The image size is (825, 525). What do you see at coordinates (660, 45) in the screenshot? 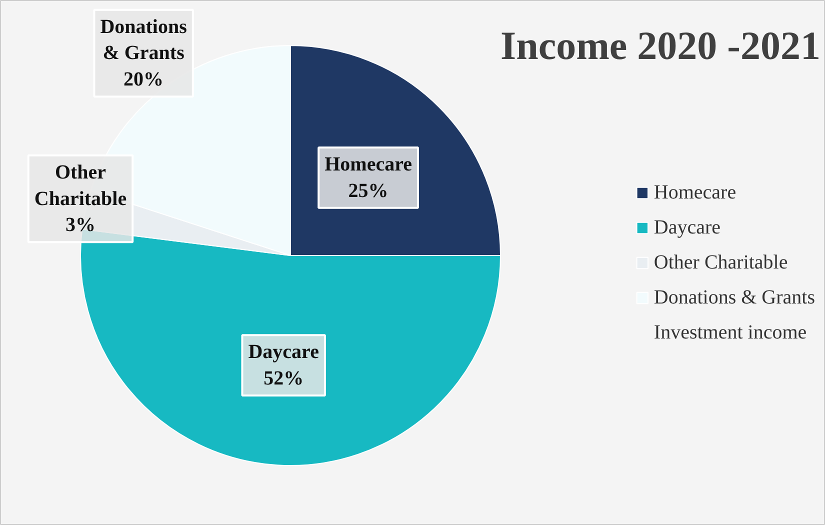
I see `chart-title: Income 2020 -2021` at bounding box center [660, 45].